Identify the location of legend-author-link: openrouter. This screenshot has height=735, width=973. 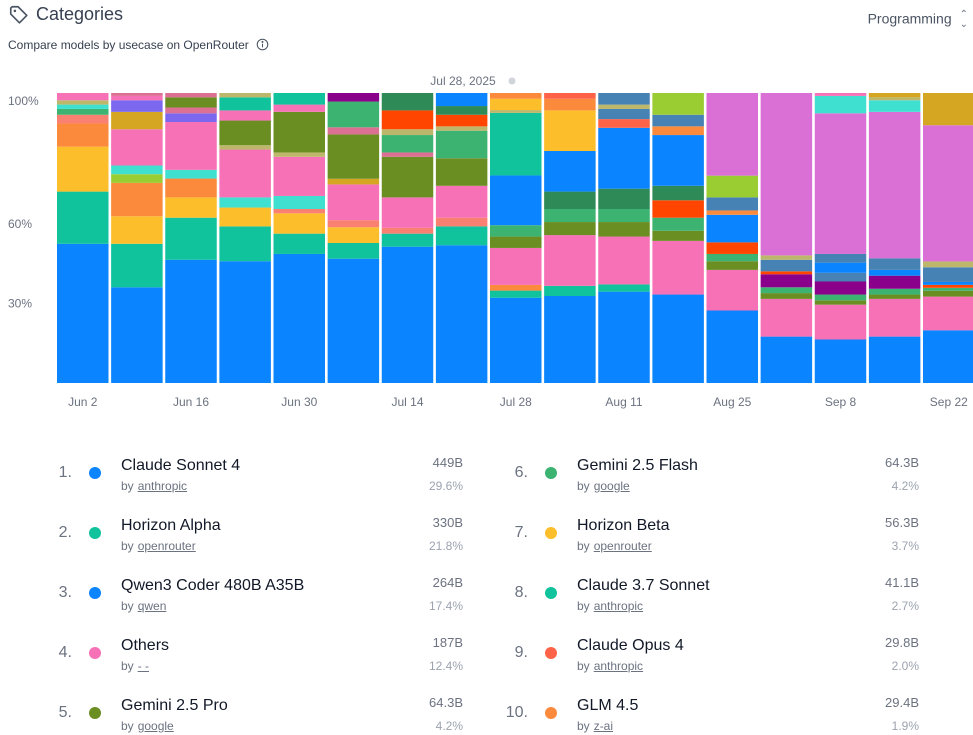
(622, 546).